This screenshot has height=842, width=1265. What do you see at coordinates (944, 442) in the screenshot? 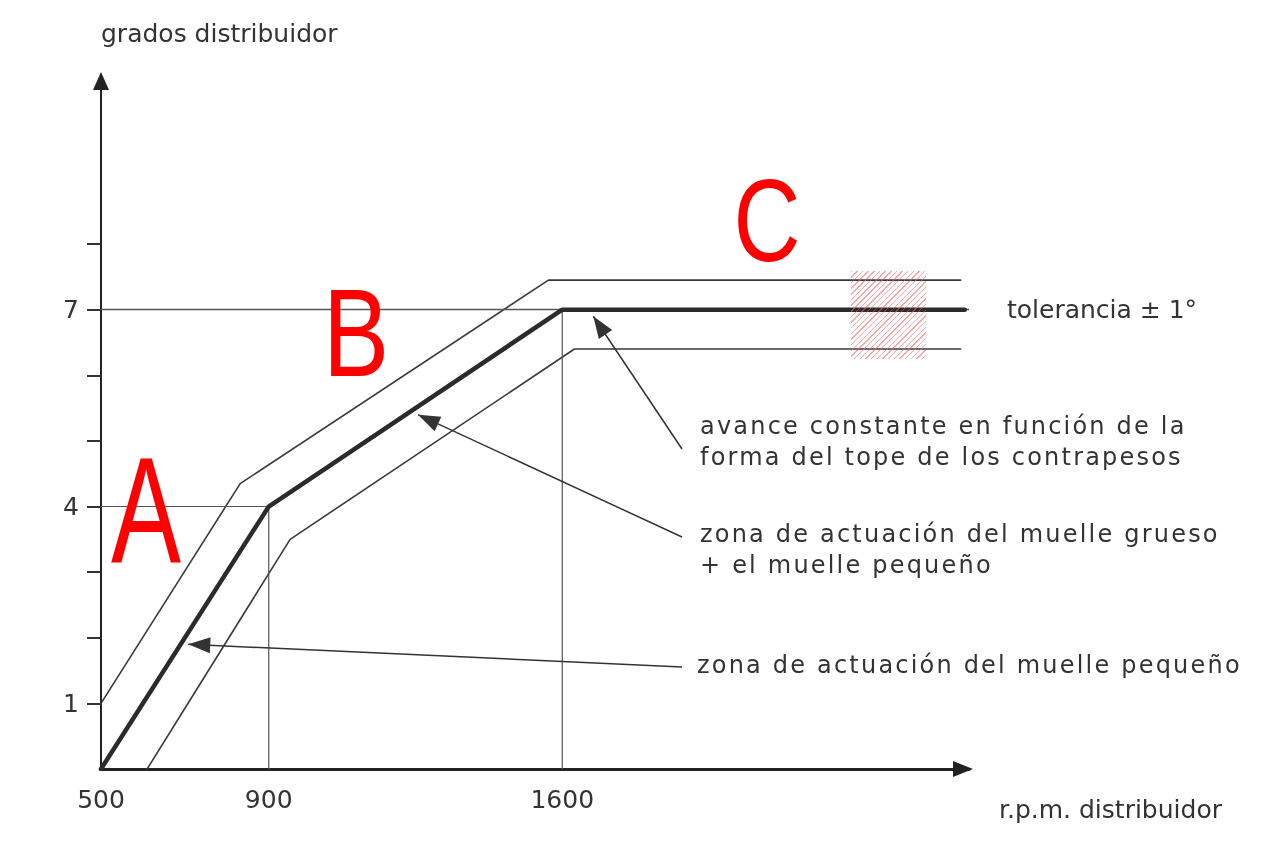
I see `annotation: avance constante en función de la forma del tope de los contrapesos` at bounding box center [944, 442].